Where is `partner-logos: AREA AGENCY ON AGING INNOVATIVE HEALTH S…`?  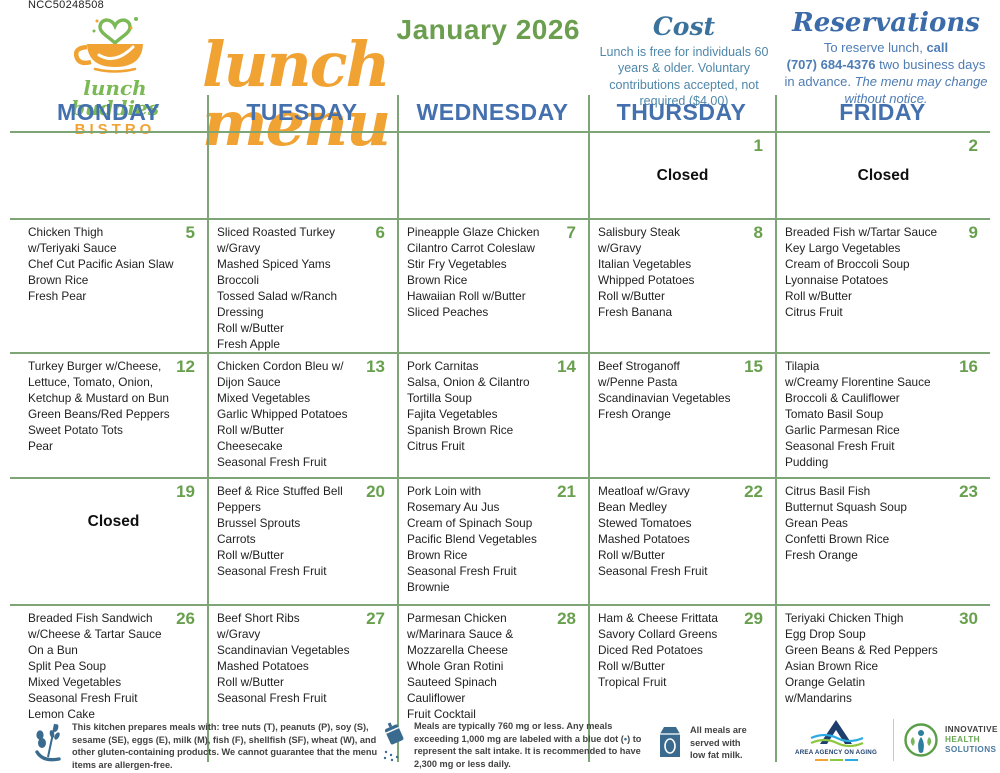
partner-logos: AREA AGENCY ON AGING INNOVATIVE HEALTH S… is located at coordinates (893, 740).